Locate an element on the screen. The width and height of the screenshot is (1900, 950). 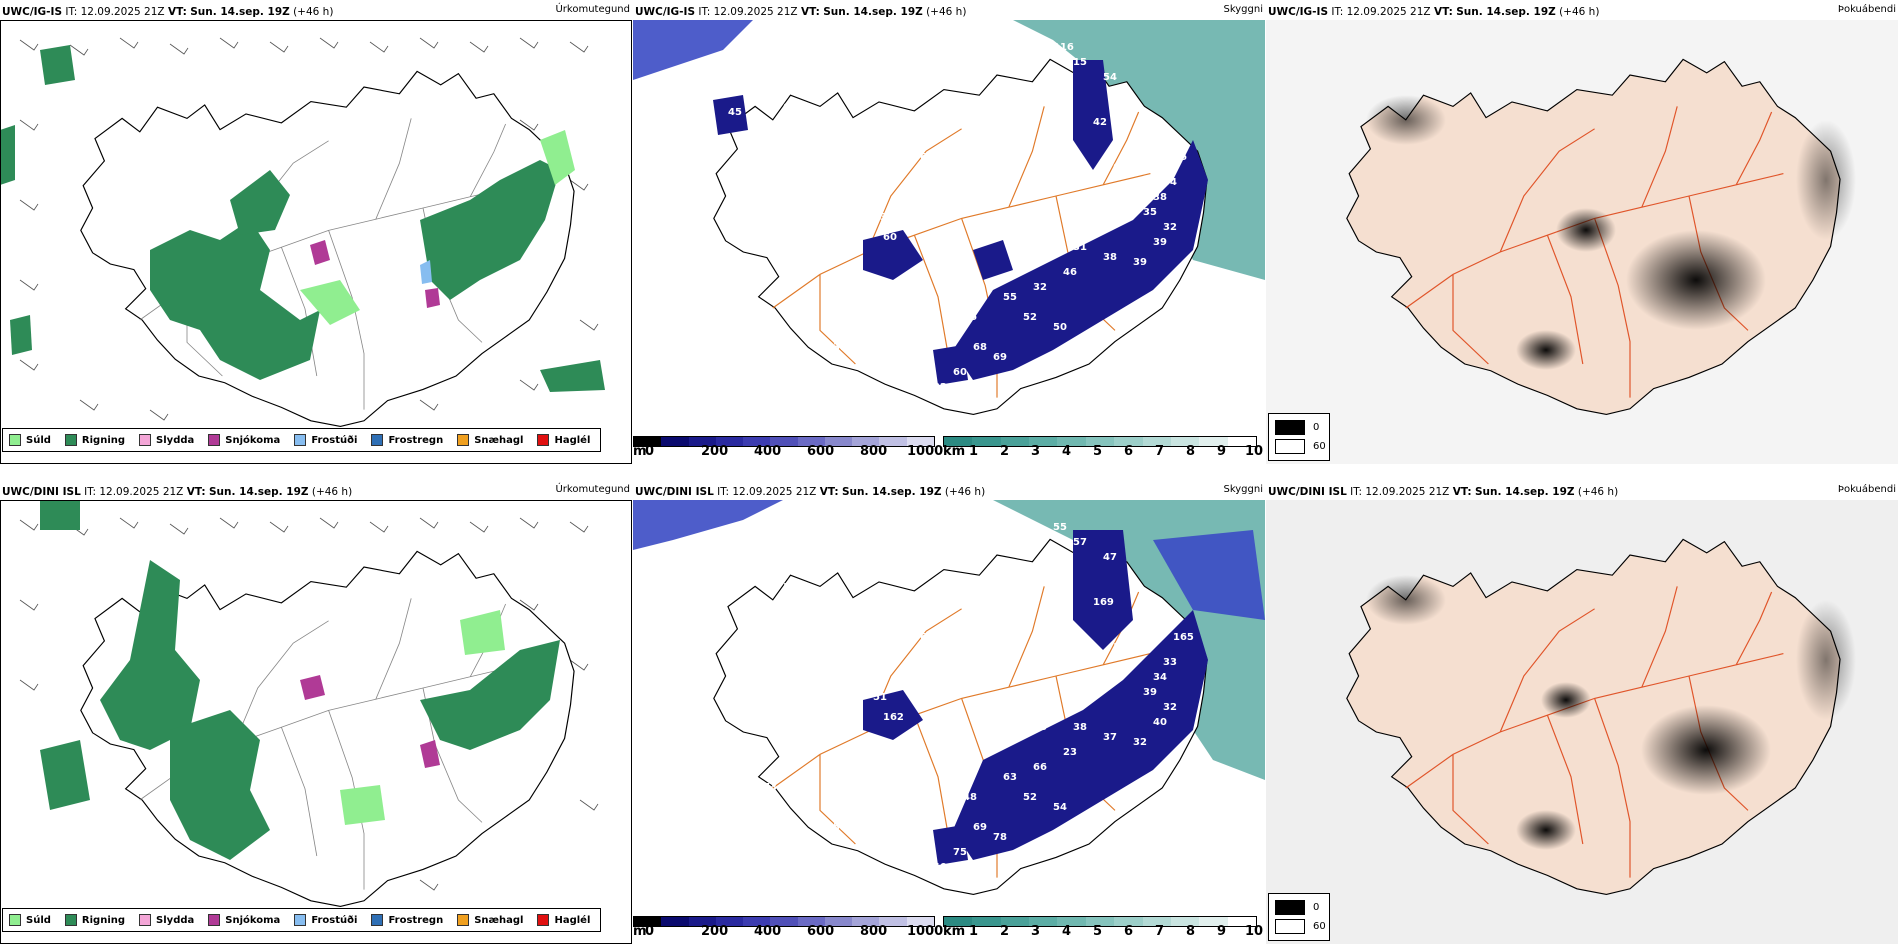
valid-prefix: VT: is located at coordinates (829, 492).